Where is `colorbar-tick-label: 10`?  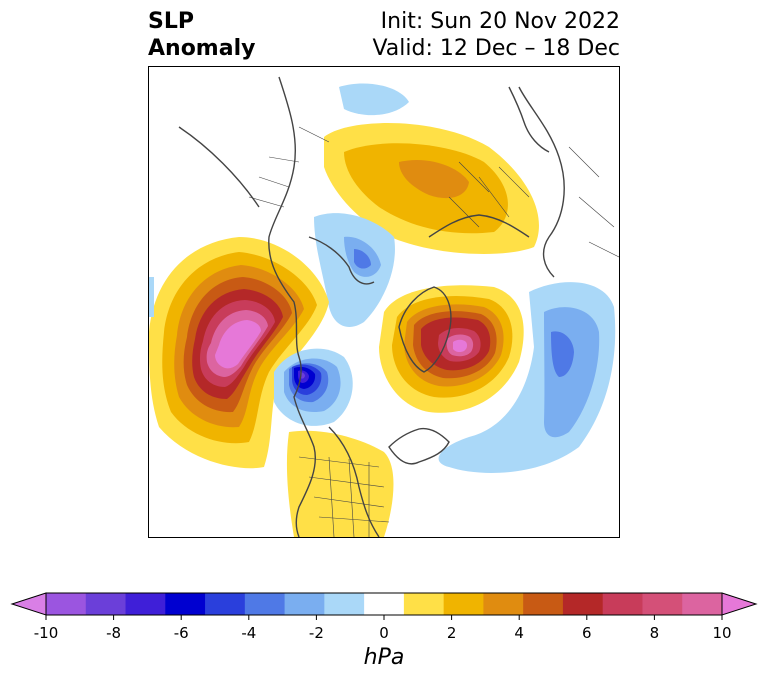 colorbar-tick-label: 10 is located at coordinates (722, 633).